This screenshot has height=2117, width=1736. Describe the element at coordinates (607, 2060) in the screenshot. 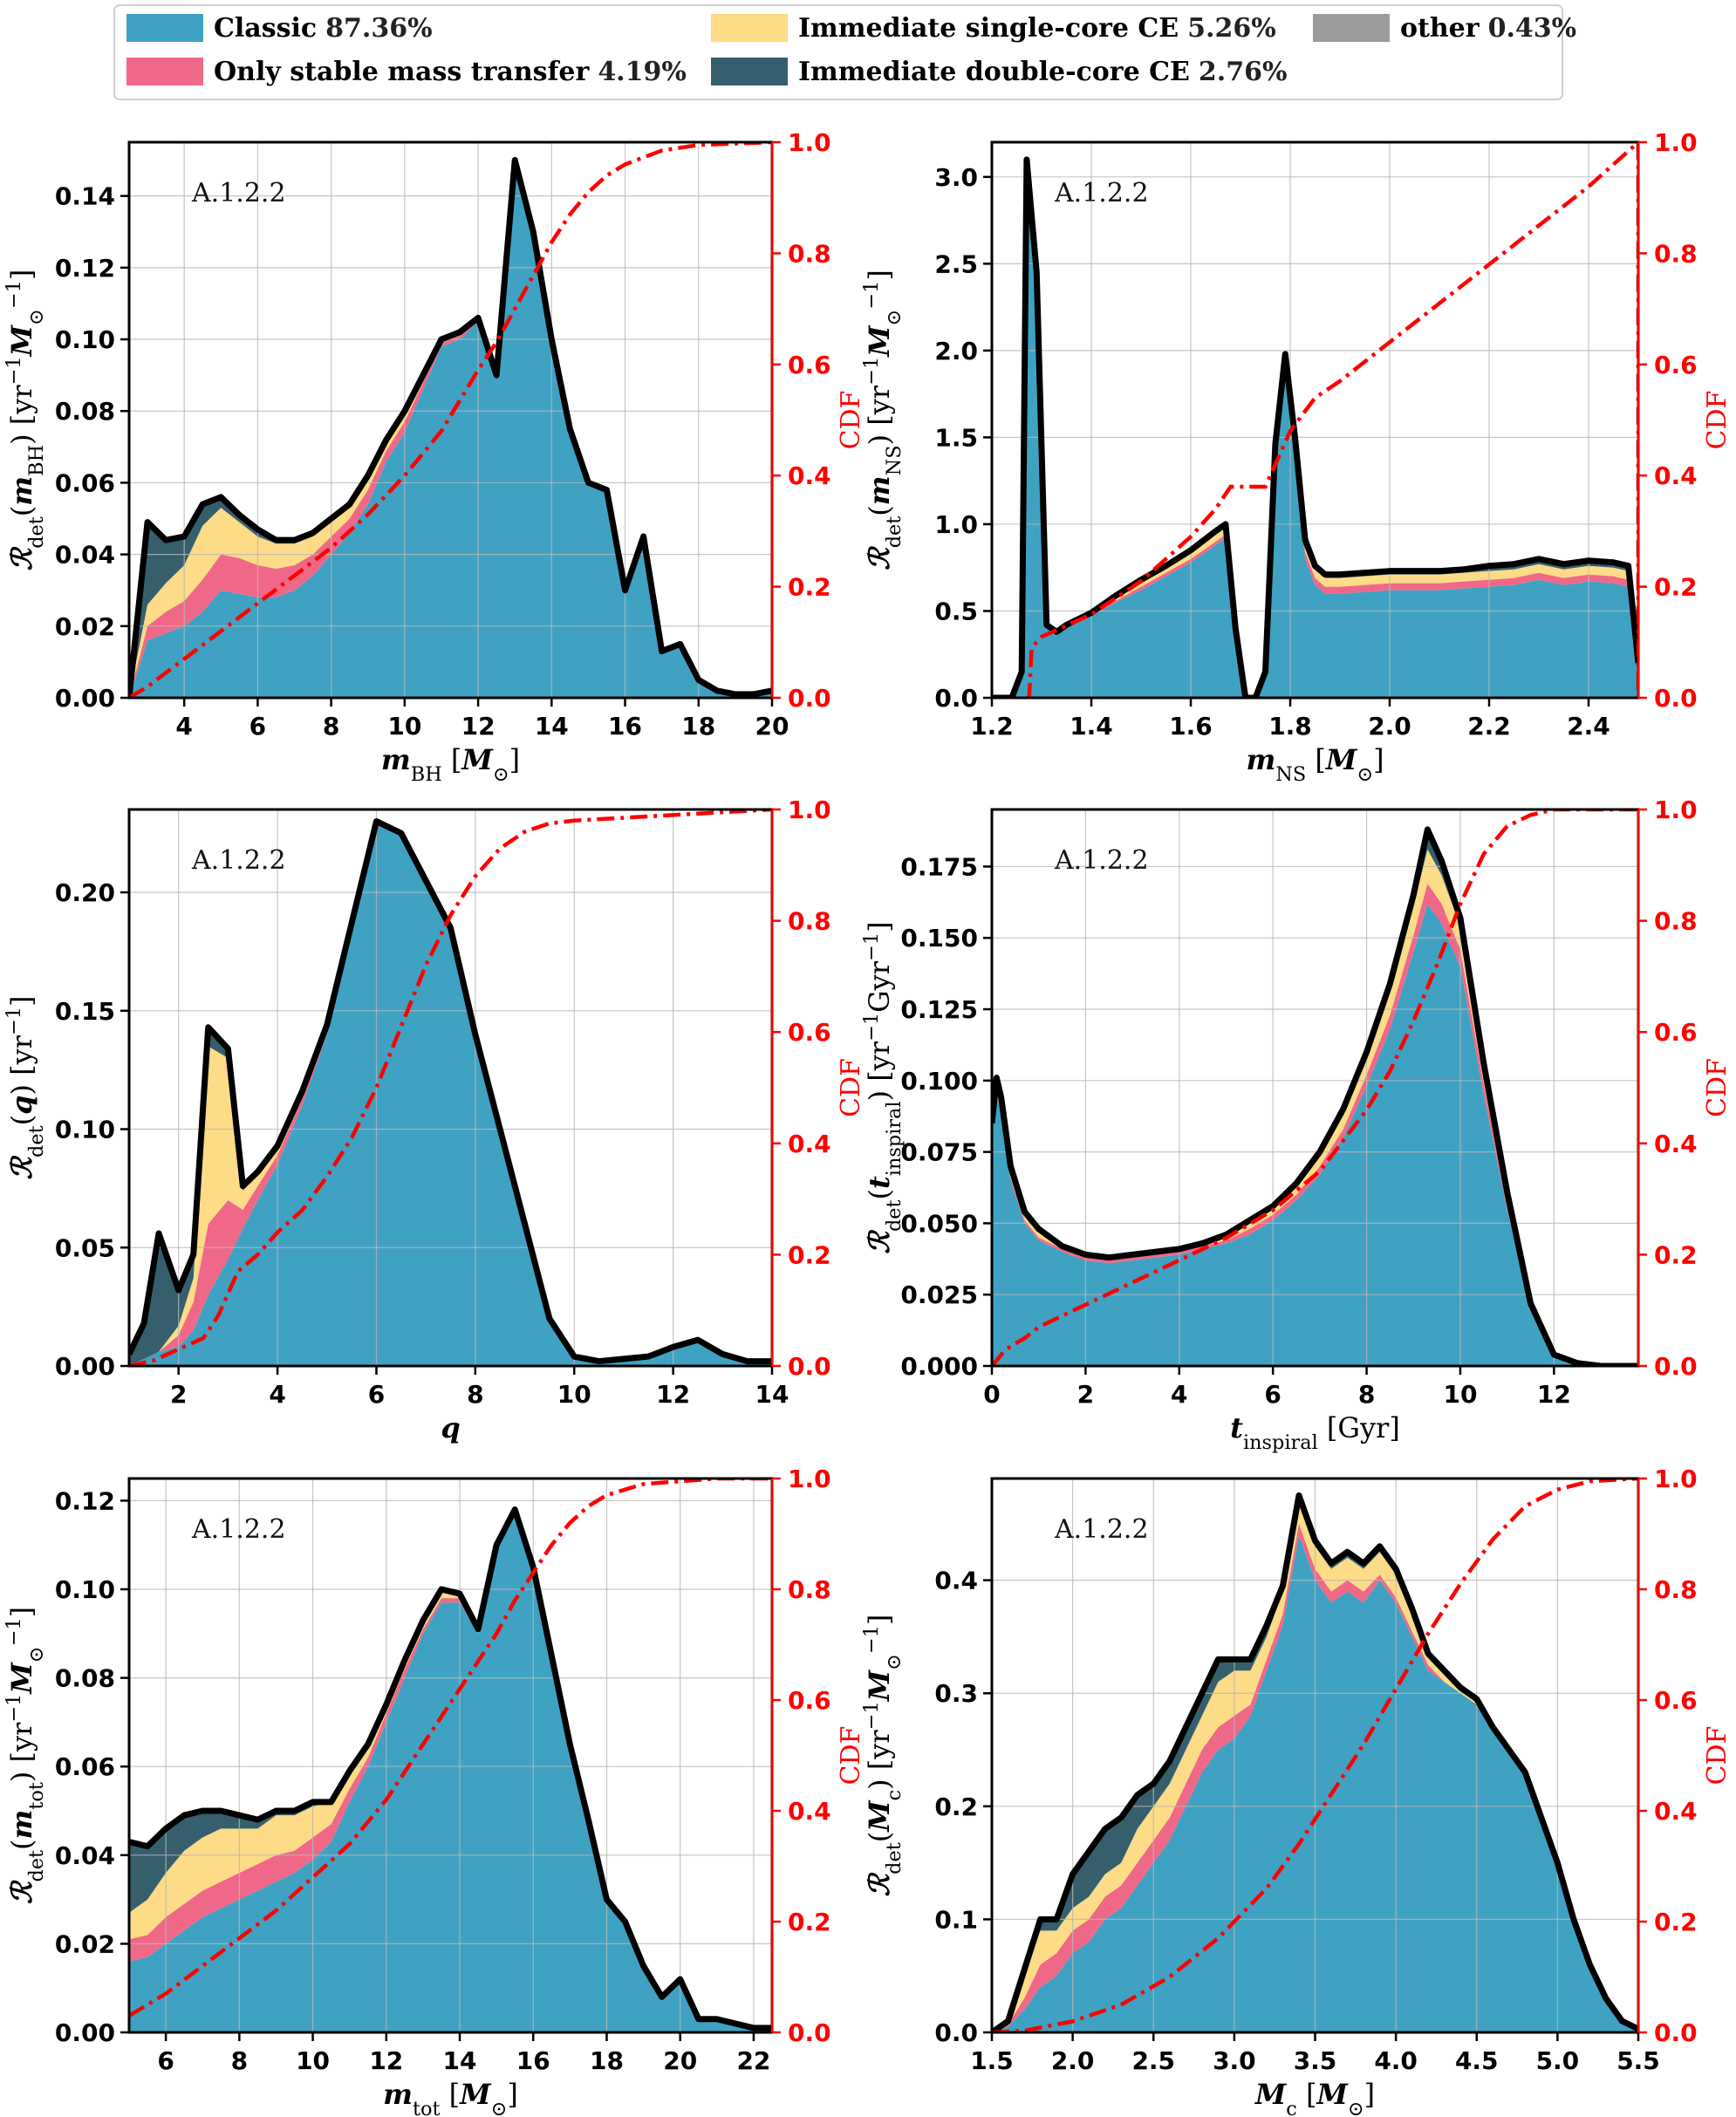

I see `x-tick-label: 18` at that location.